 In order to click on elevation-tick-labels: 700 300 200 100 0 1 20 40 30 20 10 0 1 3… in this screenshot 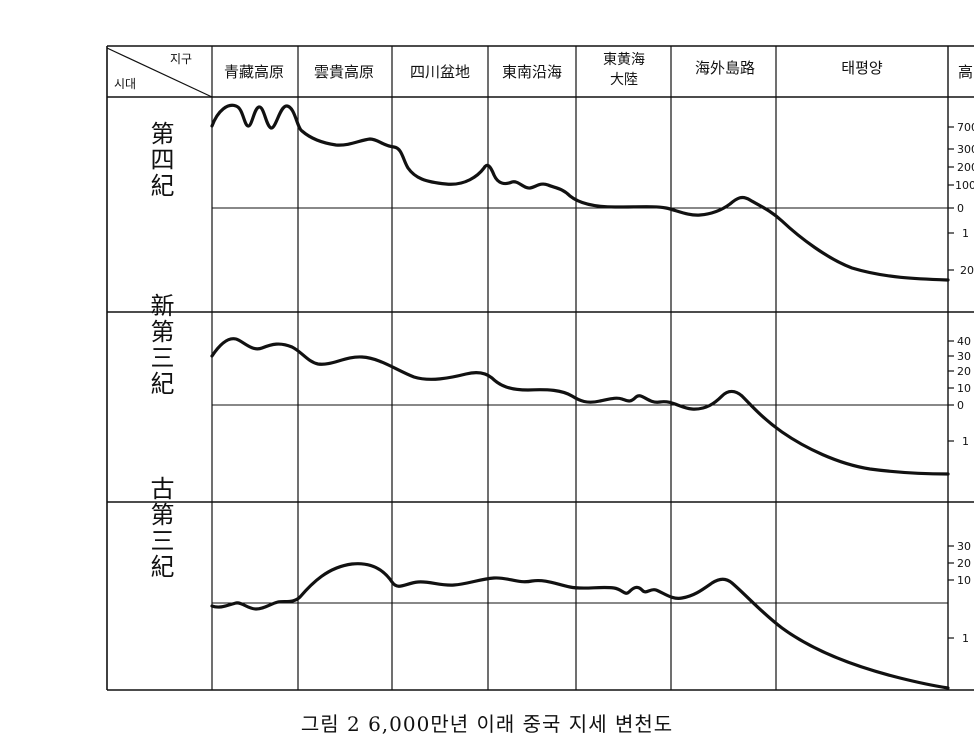, I will do `click(964, 383)`.